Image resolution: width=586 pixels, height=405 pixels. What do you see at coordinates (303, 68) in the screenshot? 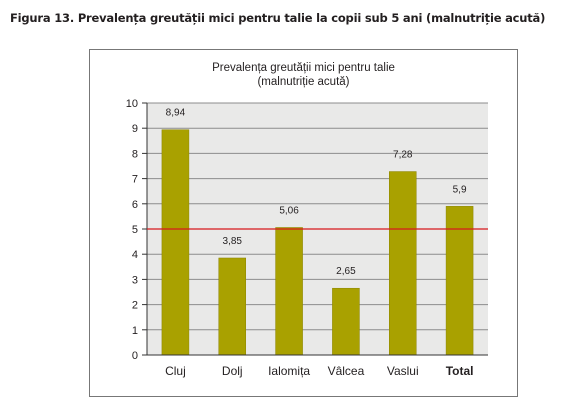
I see `chart-title-main: Prevalența greutății mici pentru talie` at bounding box center [303, 68].